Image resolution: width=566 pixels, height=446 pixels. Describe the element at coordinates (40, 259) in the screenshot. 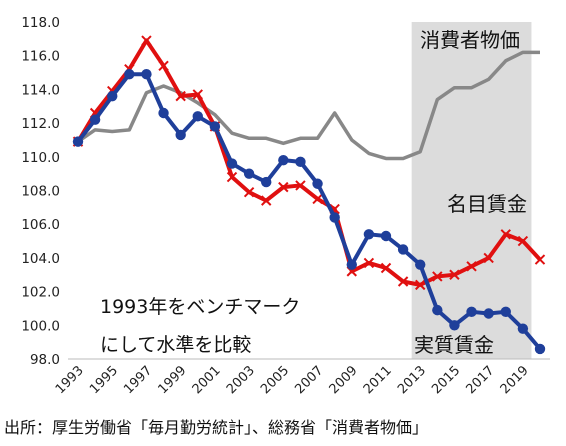

I see `y-tick-label: 104.0` at that location.